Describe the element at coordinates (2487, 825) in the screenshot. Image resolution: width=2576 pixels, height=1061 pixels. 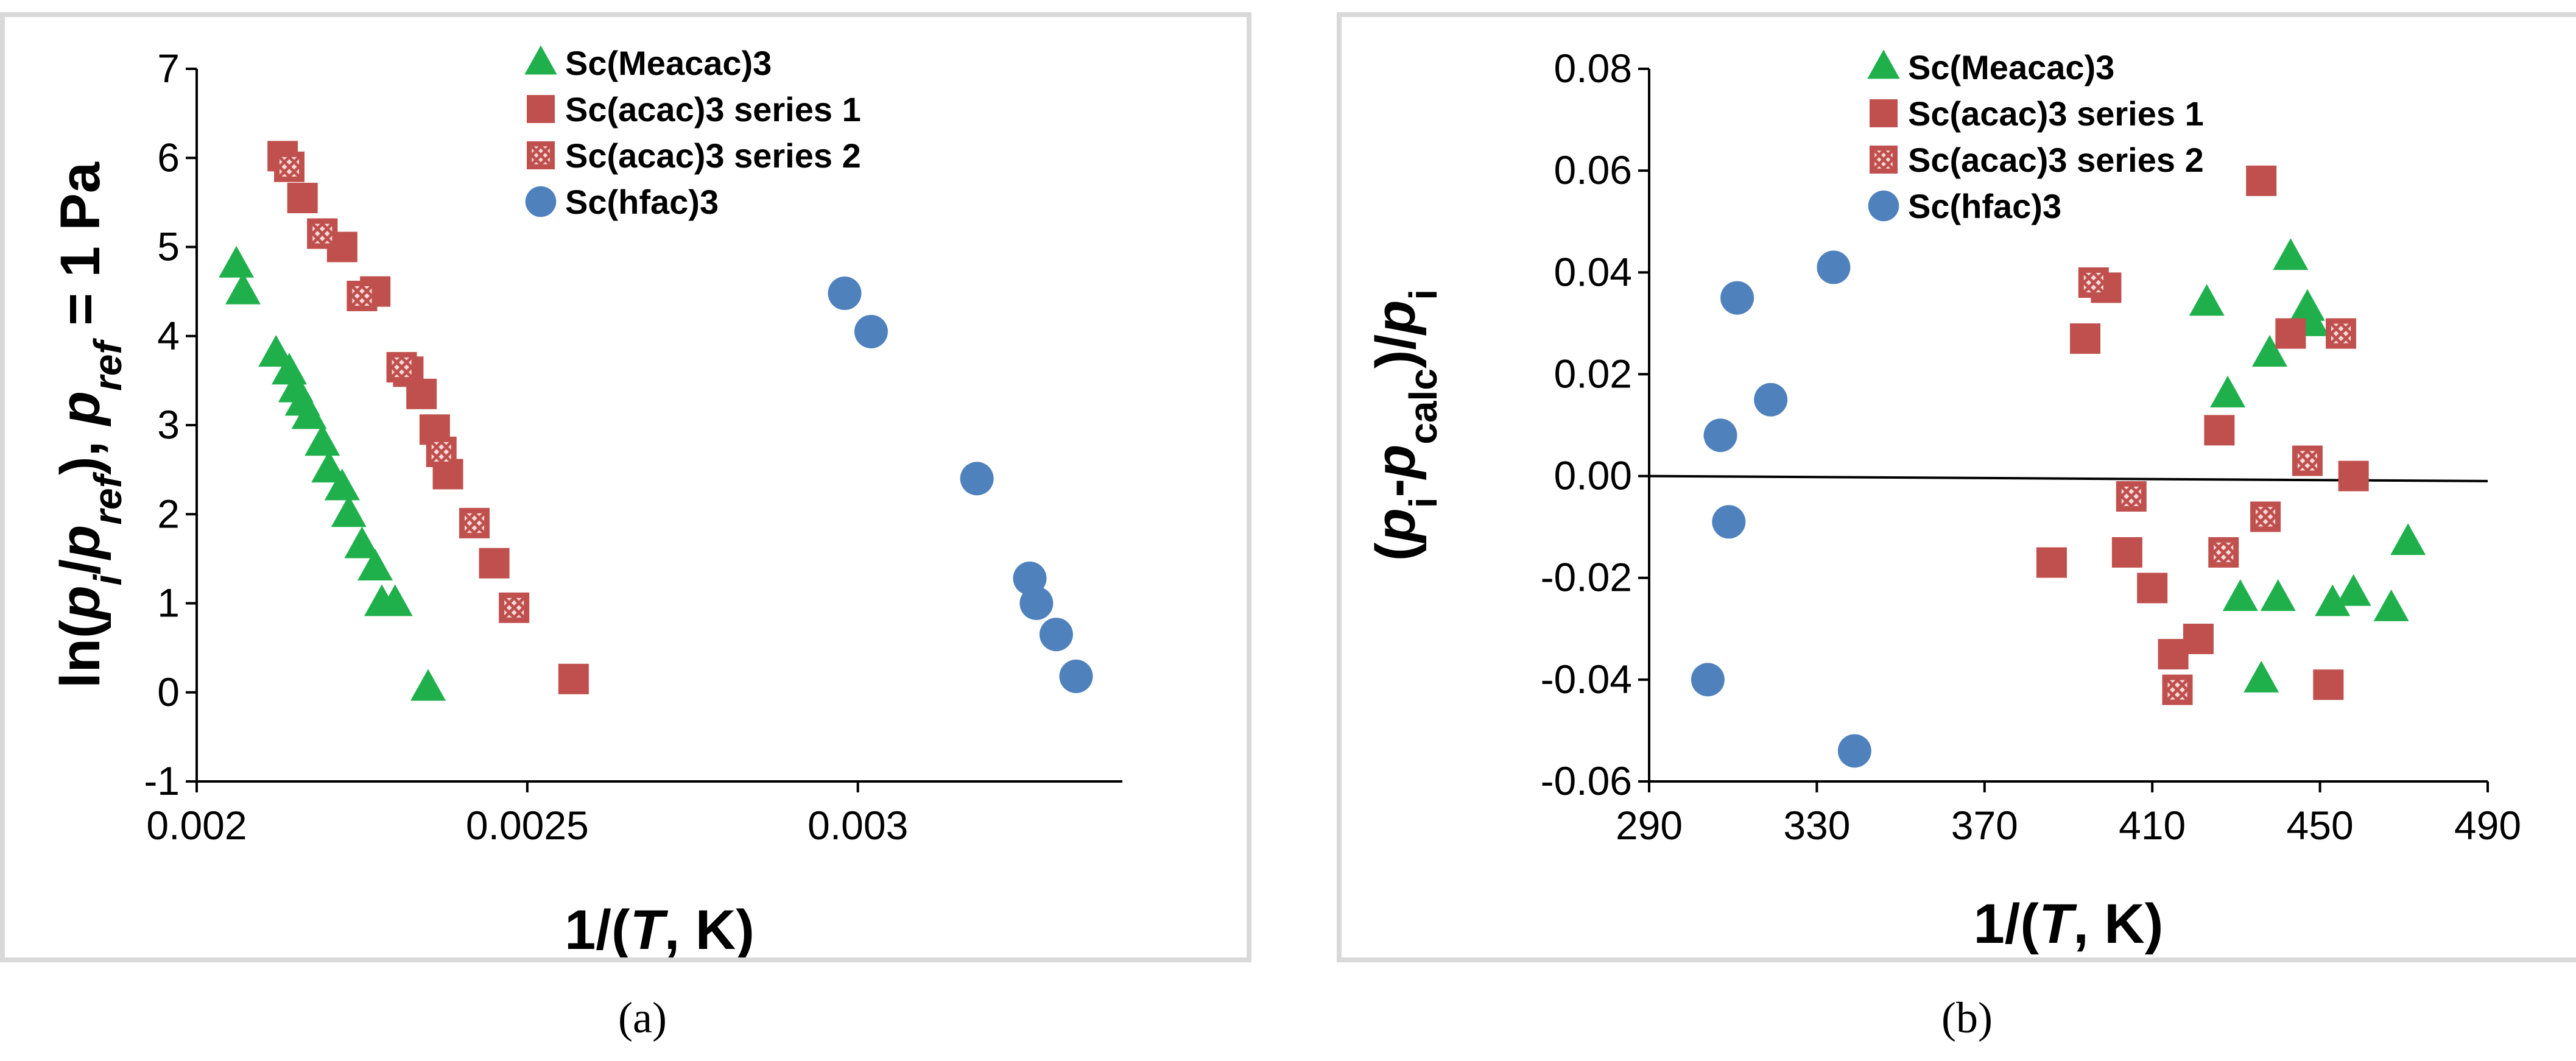
I see `x-tick-label: 490` at that location.